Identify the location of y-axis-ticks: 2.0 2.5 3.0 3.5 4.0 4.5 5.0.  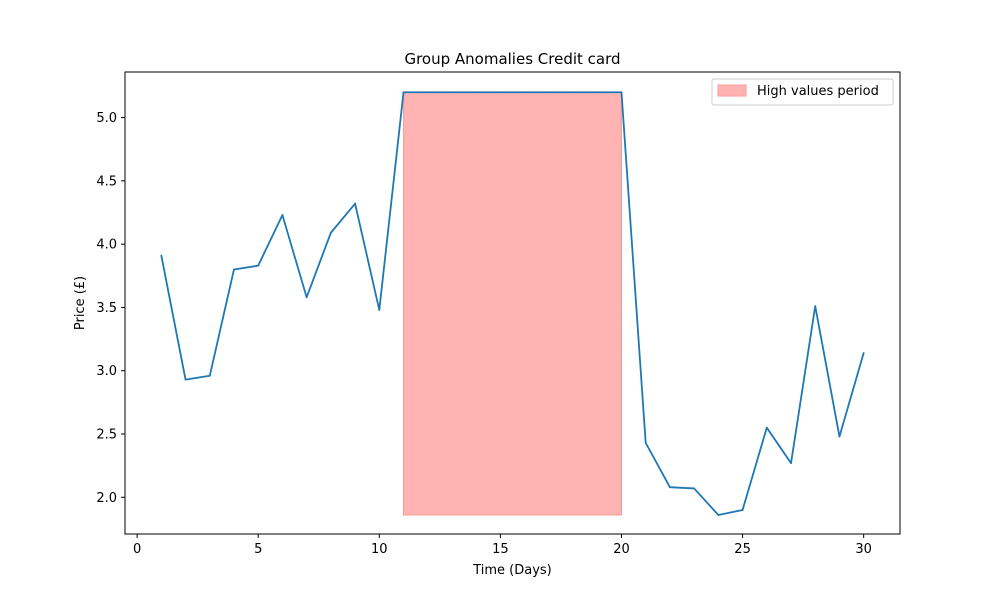
(110, 308).